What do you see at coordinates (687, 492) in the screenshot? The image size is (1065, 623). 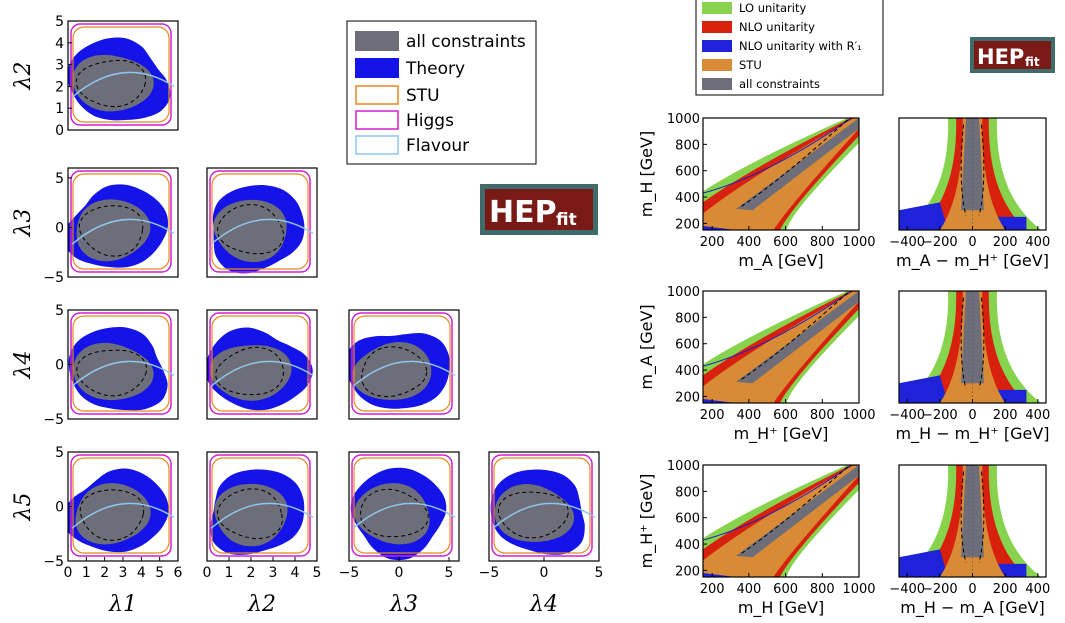 I see `y-tick-label: 800` at bounding box center [687, 492].